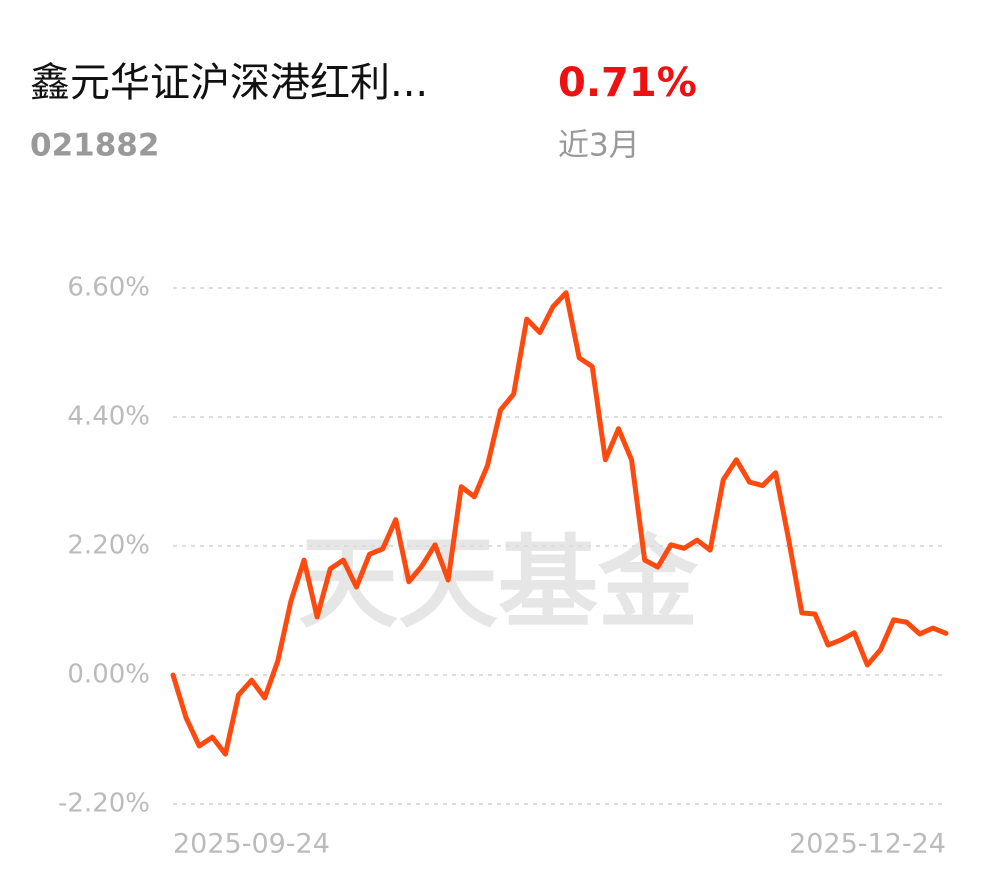 Image resolution: width=990 pixels, height=882 pixels. What do you see at coordinates (108, 675) in the screenshot?
I see `y-tick-label: 0.00%` at bounding box center [108, 675].